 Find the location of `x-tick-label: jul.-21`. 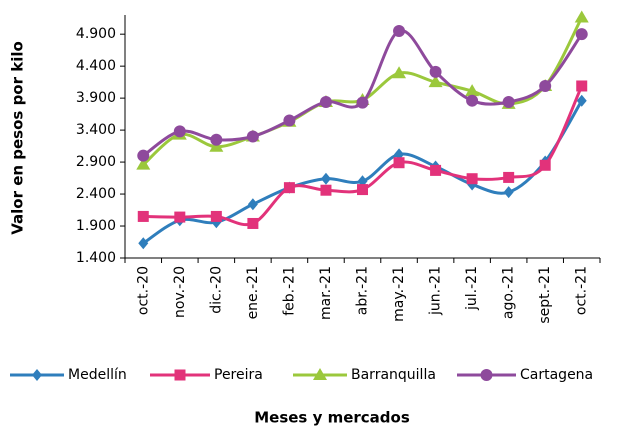

x-tick-label: jul.-21 is located at coordinates (472, 288).